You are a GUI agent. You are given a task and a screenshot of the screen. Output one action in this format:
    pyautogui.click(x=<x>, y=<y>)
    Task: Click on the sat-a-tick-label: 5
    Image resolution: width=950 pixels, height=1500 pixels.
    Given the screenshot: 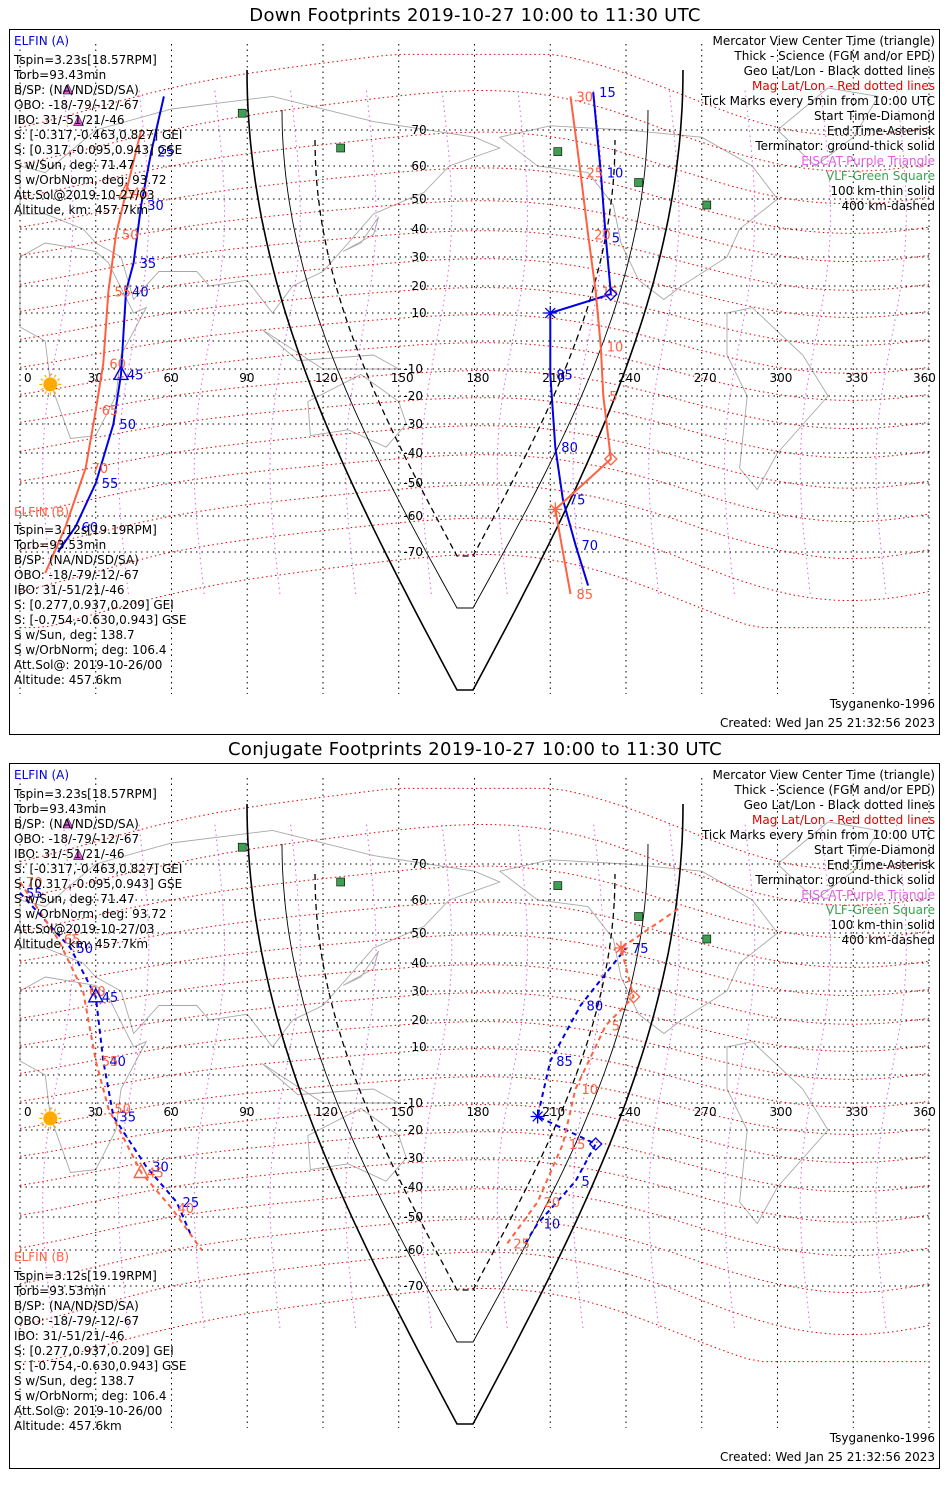 What is the action you would take?
    pyautogui.click(x=586, y=1182)
    